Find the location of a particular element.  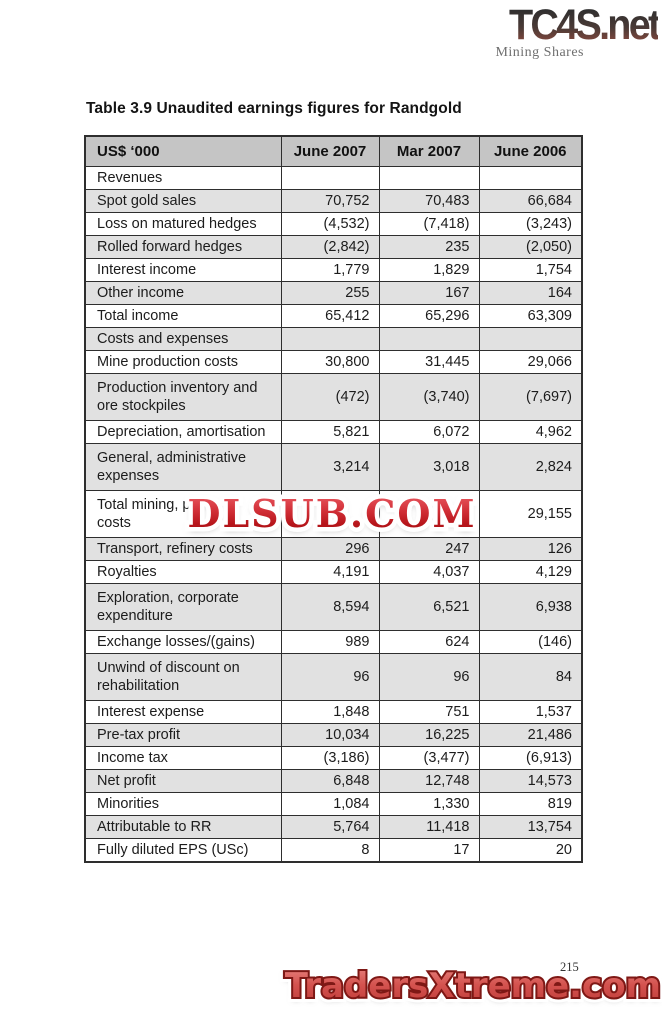

table-row: Total income 65,412 65,296 63,309 is located at coordinates (333, 316).